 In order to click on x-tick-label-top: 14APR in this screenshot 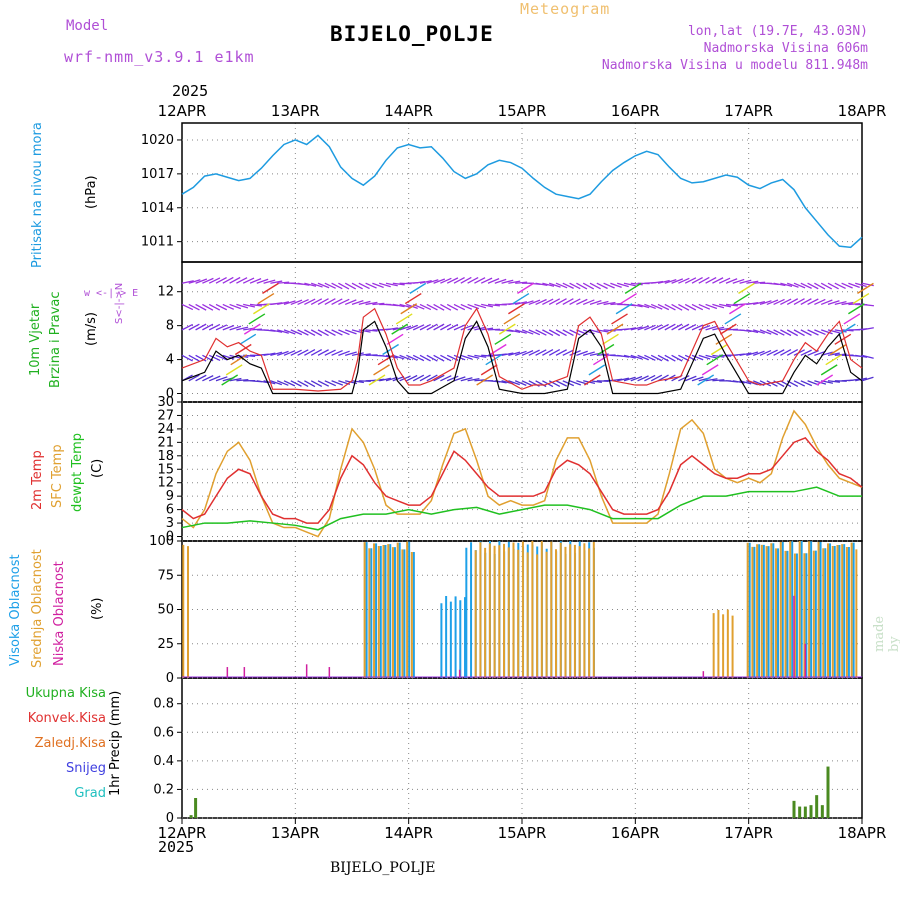, I will do `click(408, 111)`.